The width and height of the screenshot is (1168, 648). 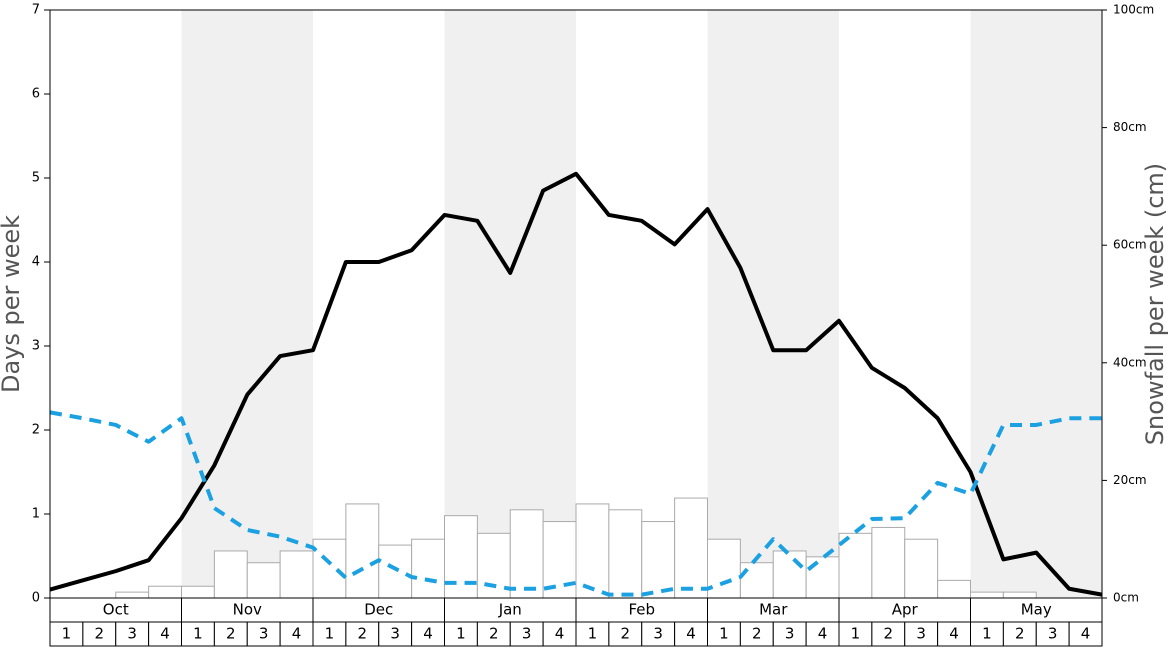 I want to click on y2-tick-label: 0cm, so click(x=1126, y=598).